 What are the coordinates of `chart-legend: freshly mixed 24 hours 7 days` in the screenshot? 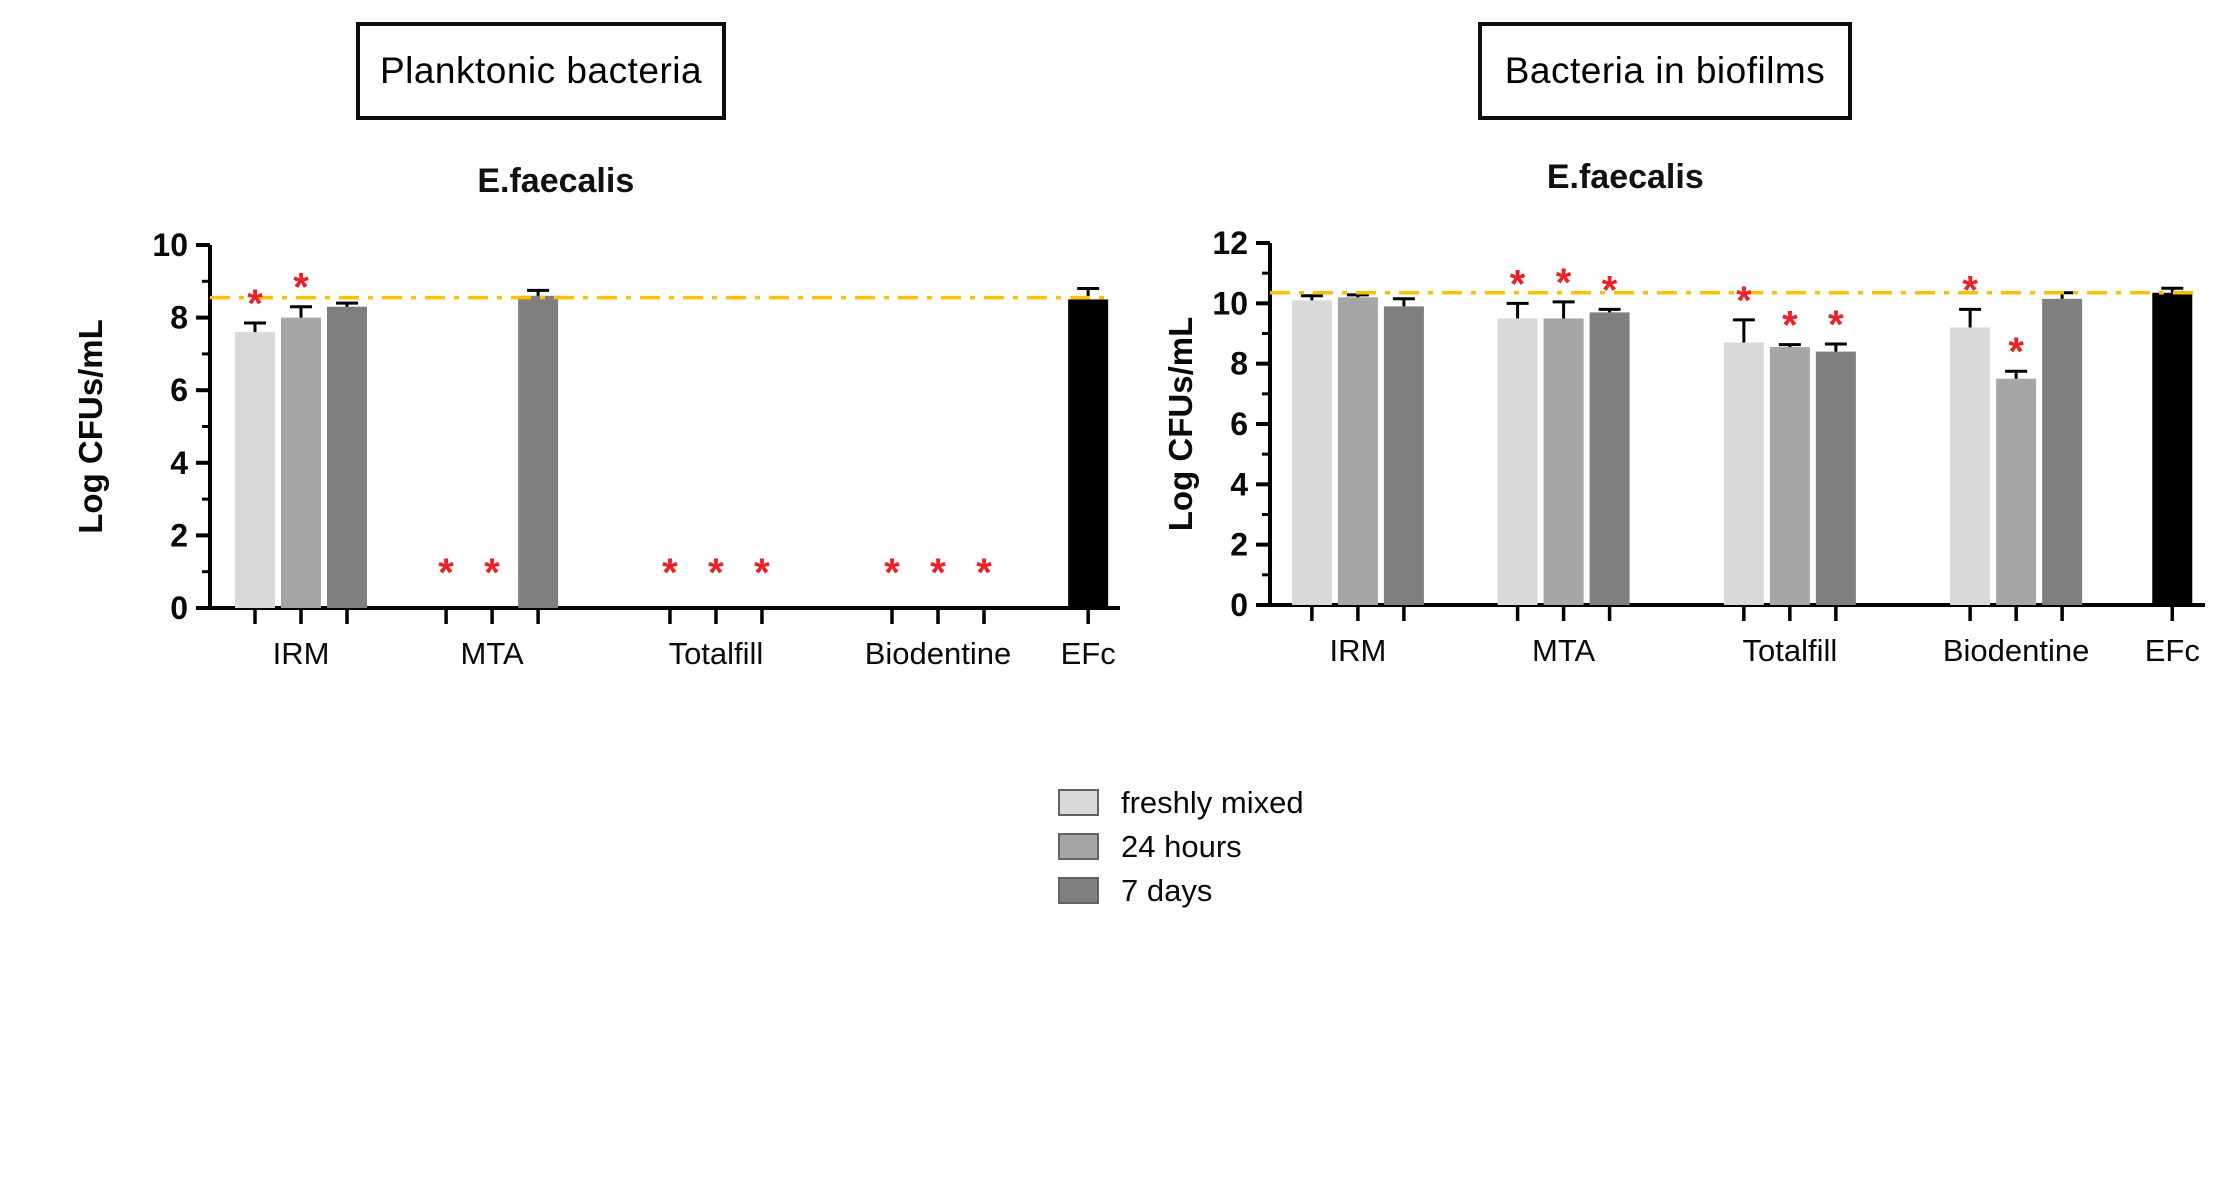 It's located at (1181, 846).